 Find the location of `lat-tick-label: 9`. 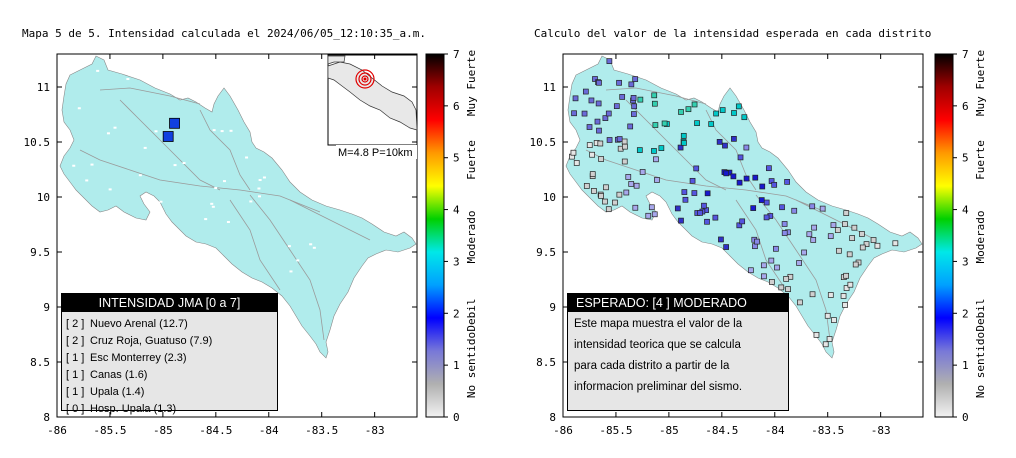

lat-tick-label: 9 is located at coordinates (46, 307).